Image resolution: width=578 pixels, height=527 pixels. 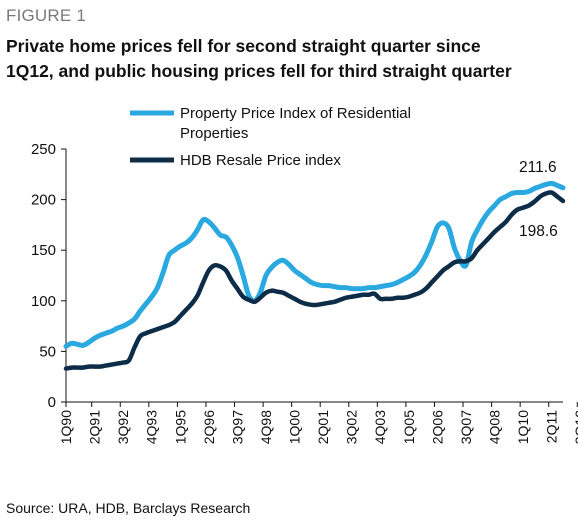 I want to click on annotation-hdb-last: 198.6, so click(x=538, y=231).